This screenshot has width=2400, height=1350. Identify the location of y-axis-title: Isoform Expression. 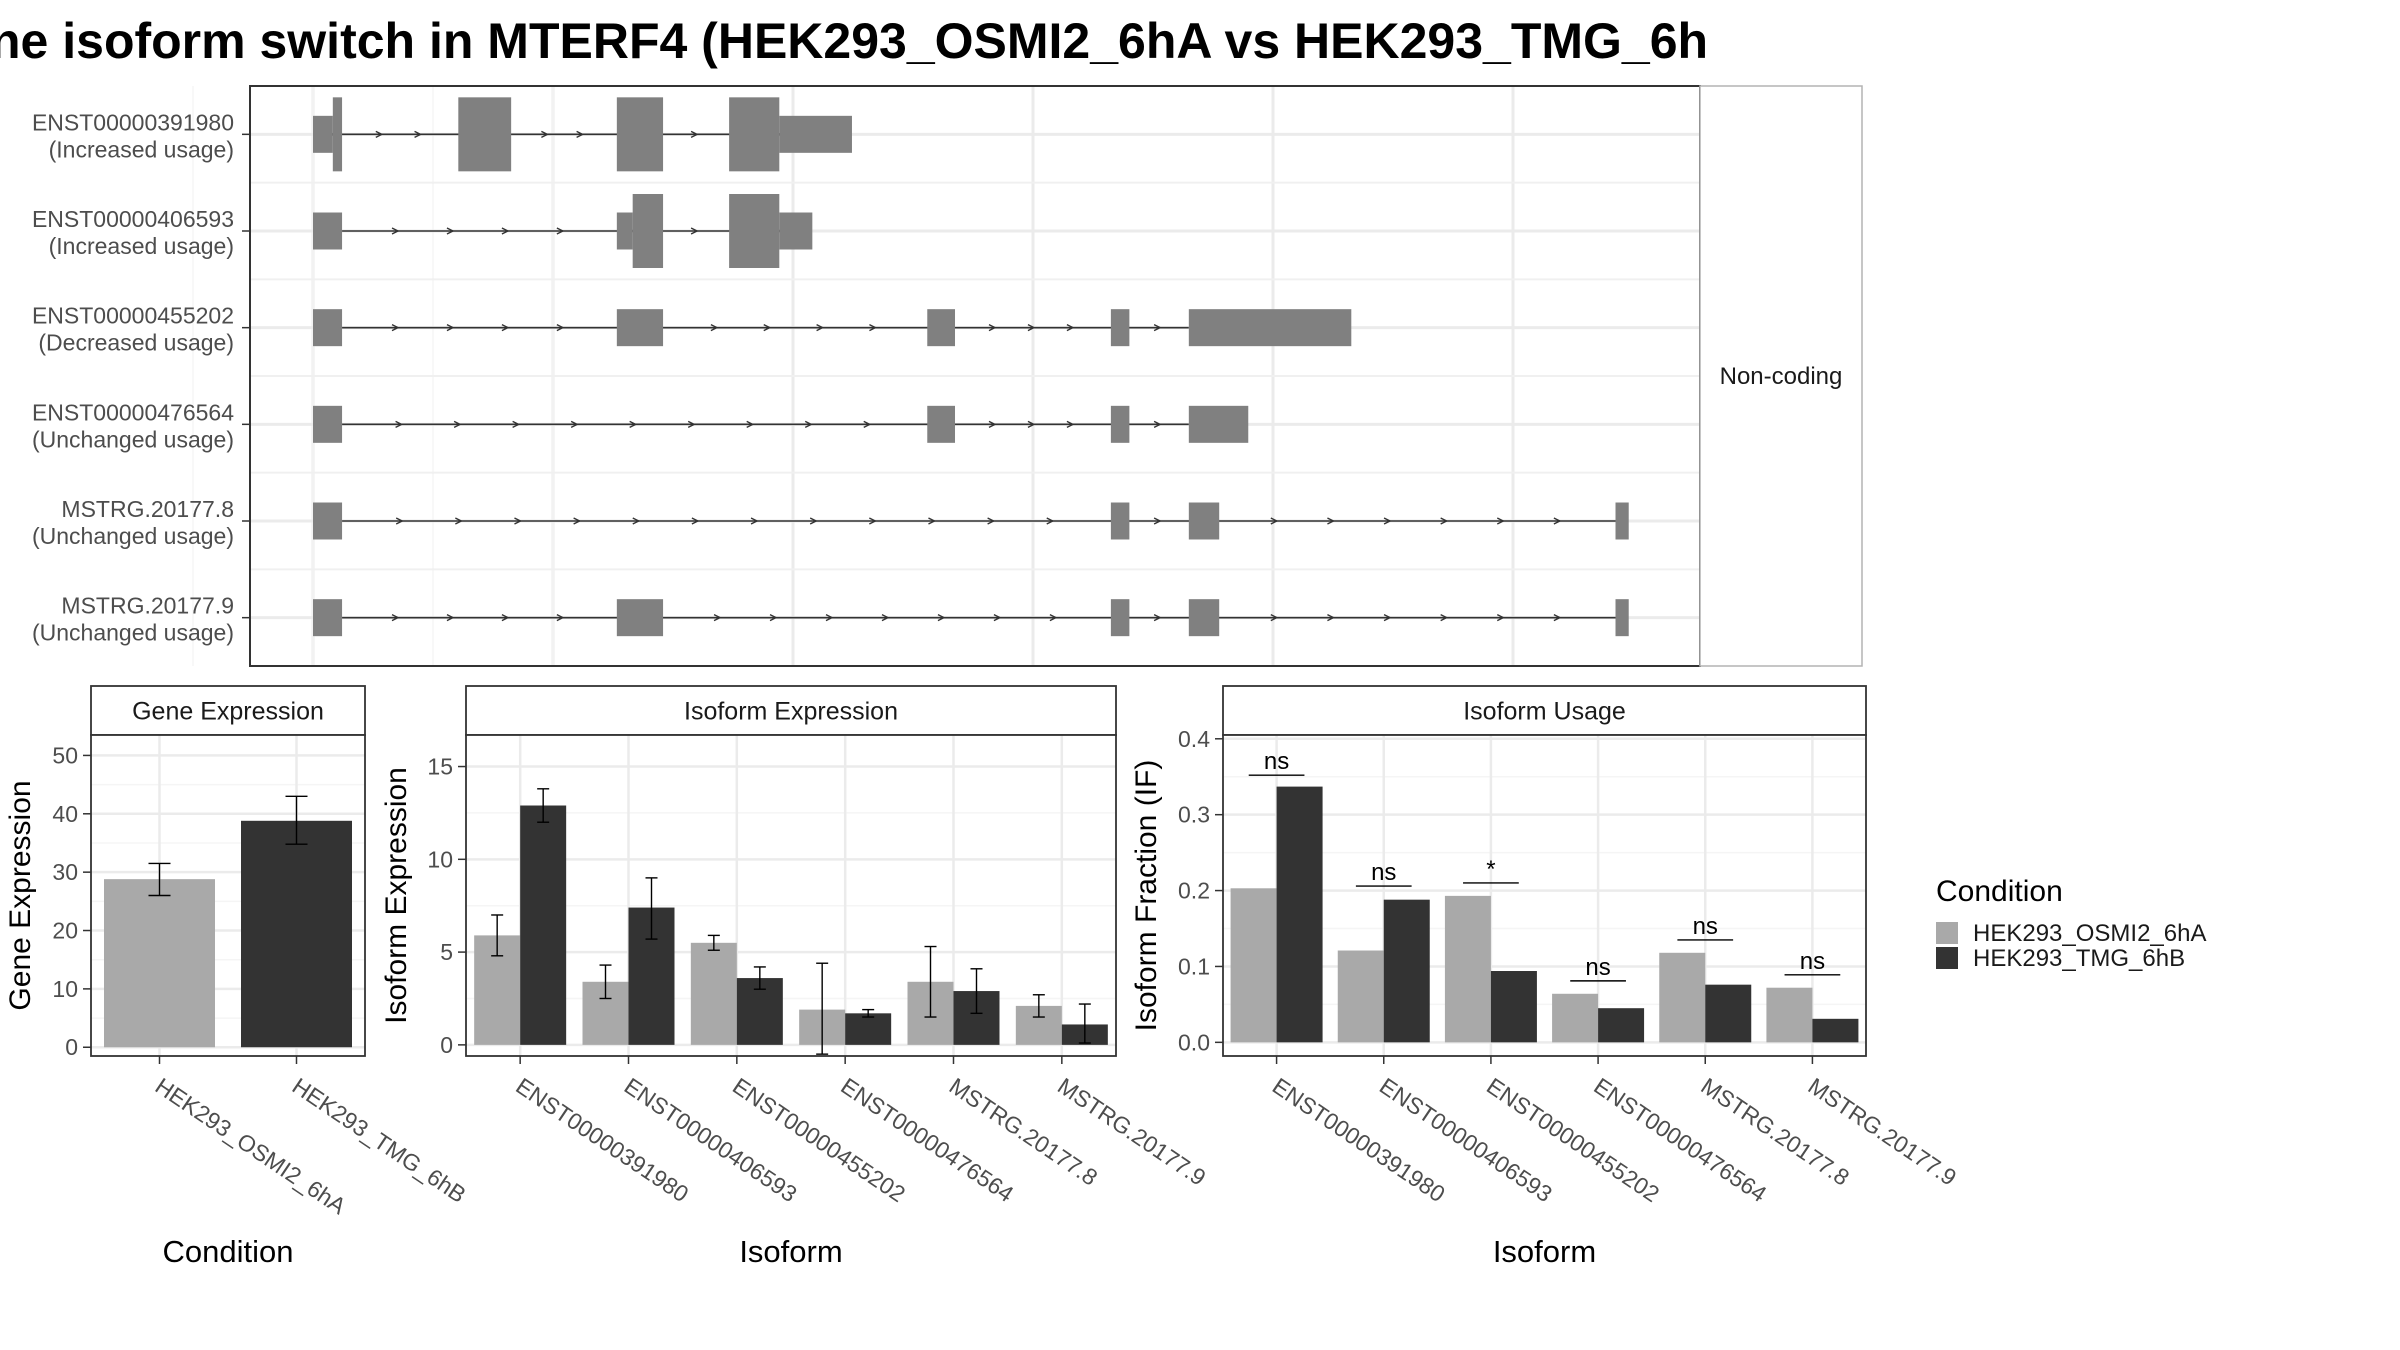
(396, 895).